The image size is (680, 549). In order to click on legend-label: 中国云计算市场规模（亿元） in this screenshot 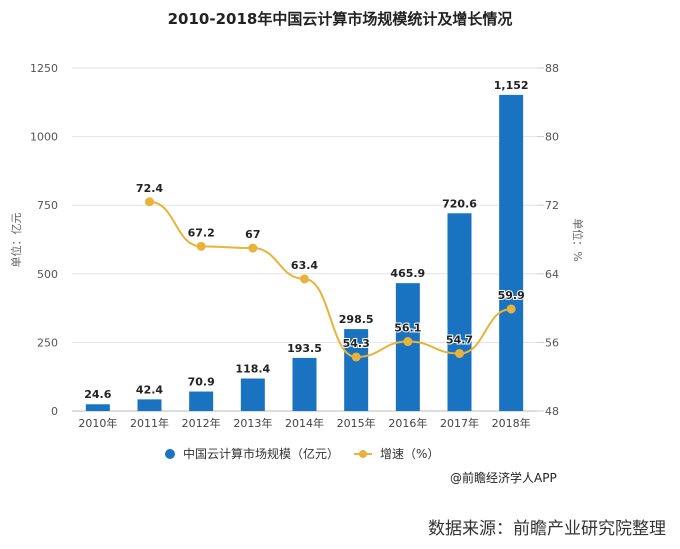, I will do `click(261, 454)`.